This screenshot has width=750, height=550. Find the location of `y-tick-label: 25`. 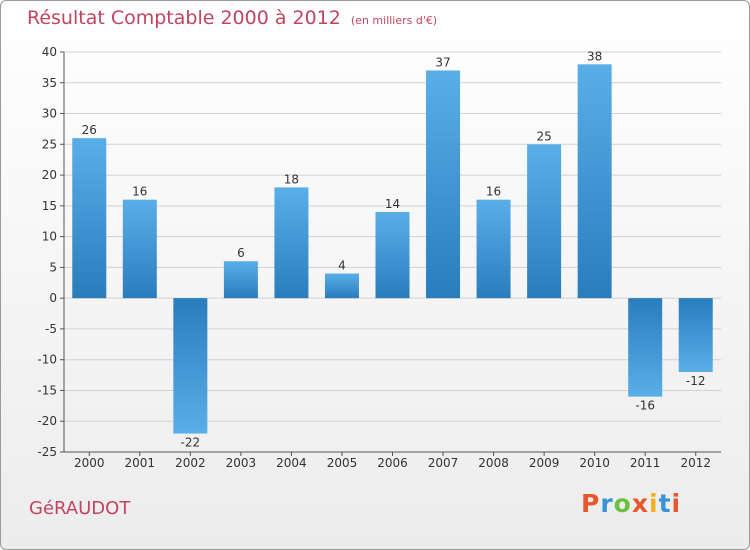

y-tick-label: 25 is located at coordinates (49, 144).